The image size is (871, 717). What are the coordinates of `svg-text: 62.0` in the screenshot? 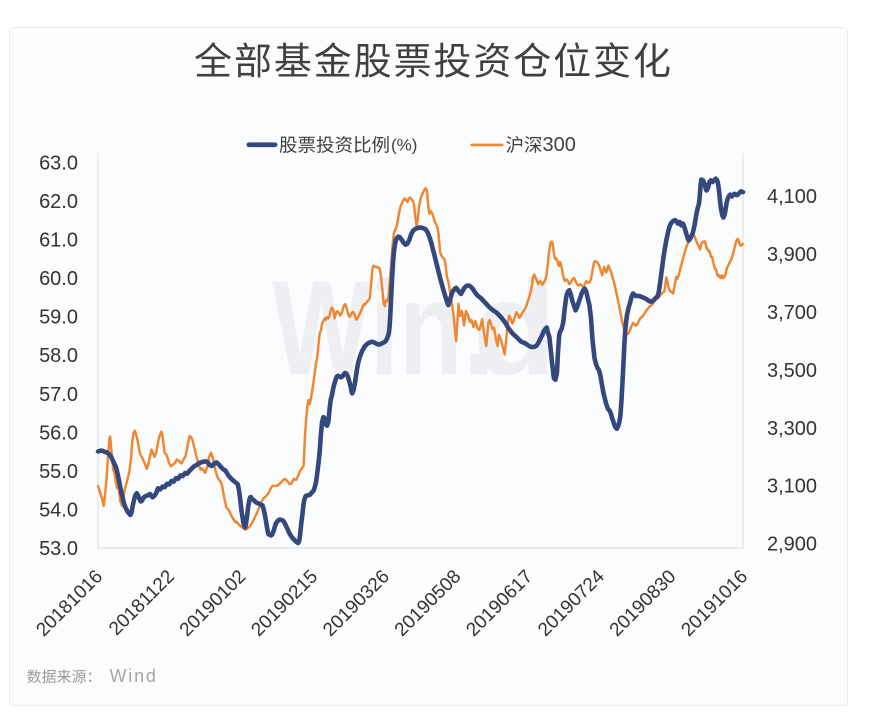 It's located at (58, 202).